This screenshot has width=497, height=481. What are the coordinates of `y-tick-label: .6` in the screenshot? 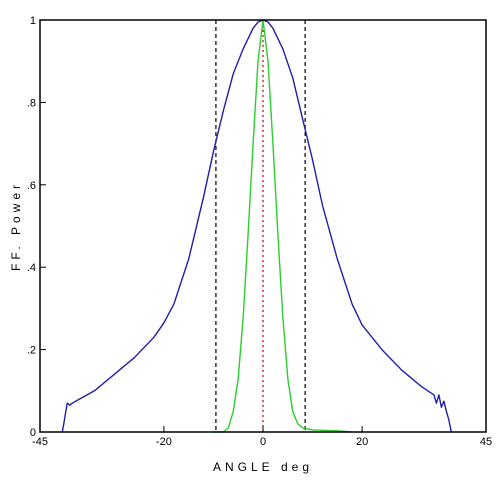 It's located at (31, 186).